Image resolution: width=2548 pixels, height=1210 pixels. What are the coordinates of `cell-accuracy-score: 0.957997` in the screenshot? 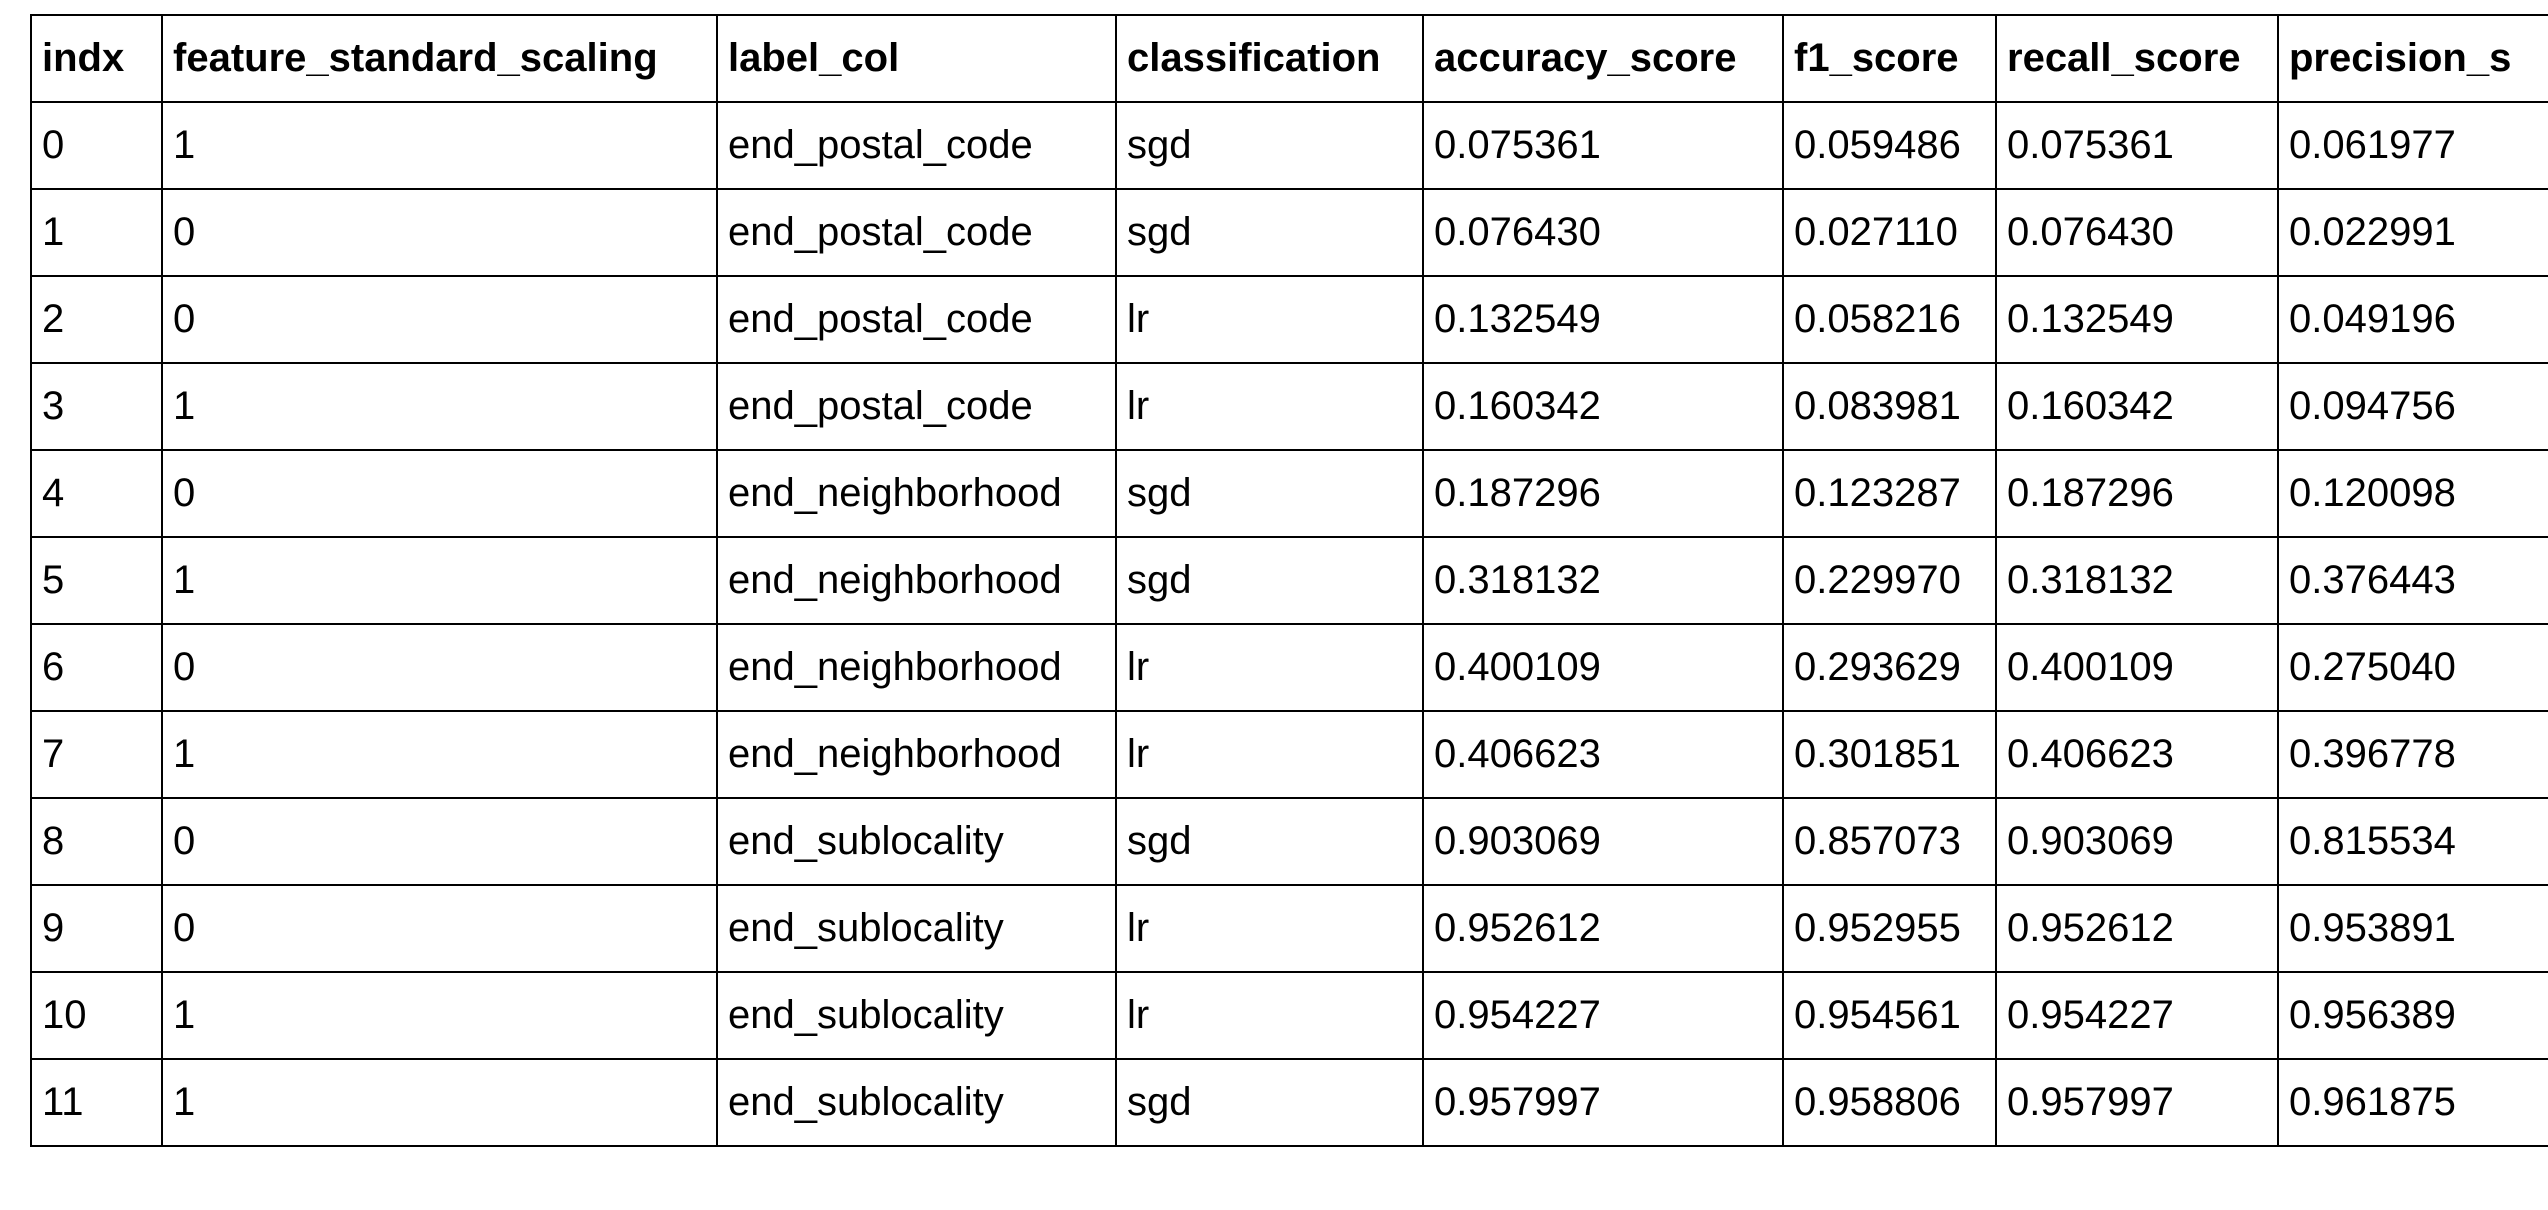 It's located at (1603, 1102).